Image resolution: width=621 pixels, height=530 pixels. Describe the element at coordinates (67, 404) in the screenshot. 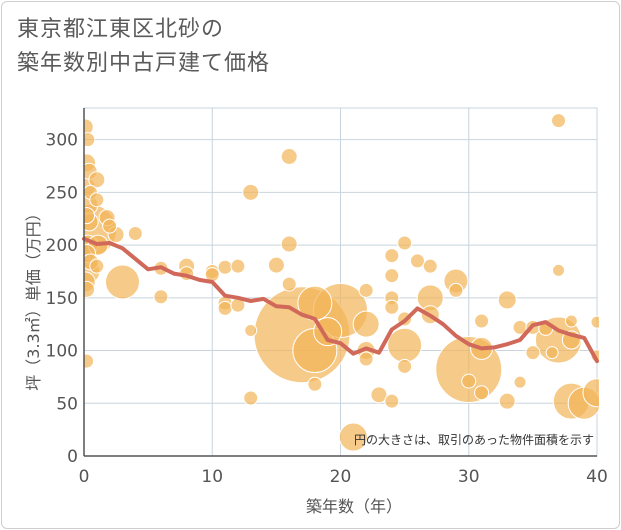

I see `y-tick-label: 50` at that location.